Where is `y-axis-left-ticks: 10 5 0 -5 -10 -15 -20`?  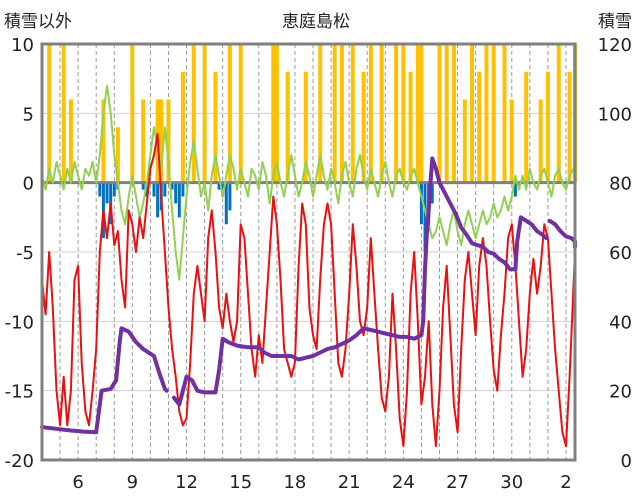
y-axis-left-ticks: 10 5 0 -5 -10 -15 -20 is located at coordinates (19, 253).